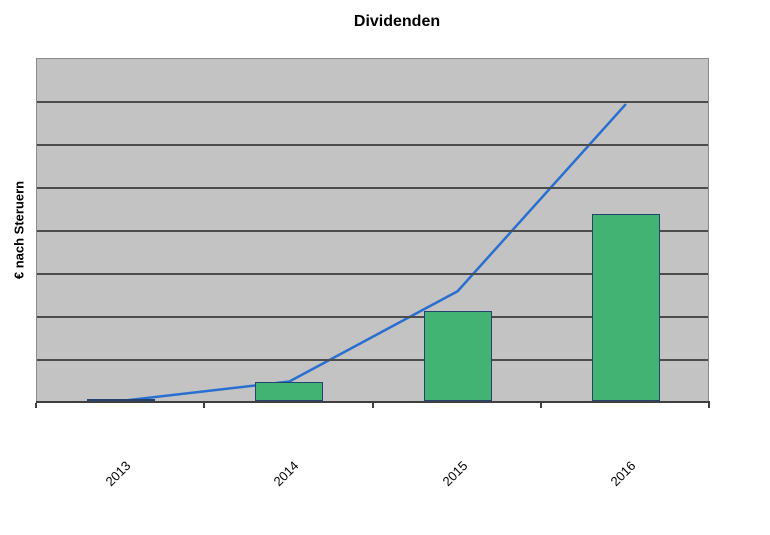 The height and width of the screenshot is (535, 770). Describe the element at coordinates (457, 355) in the screenshot. I see `bar-2015` at that location.